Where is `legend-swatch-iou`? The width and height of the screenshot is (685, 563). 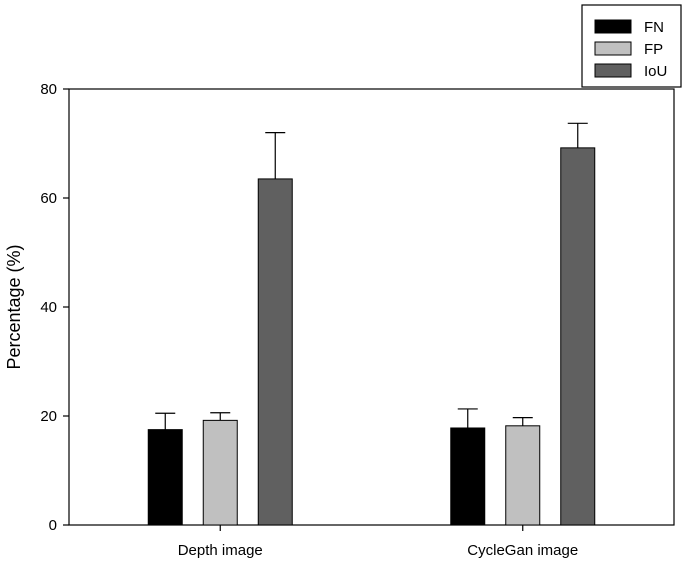
legend-swatch-iou is located at coordinates (613, 70).